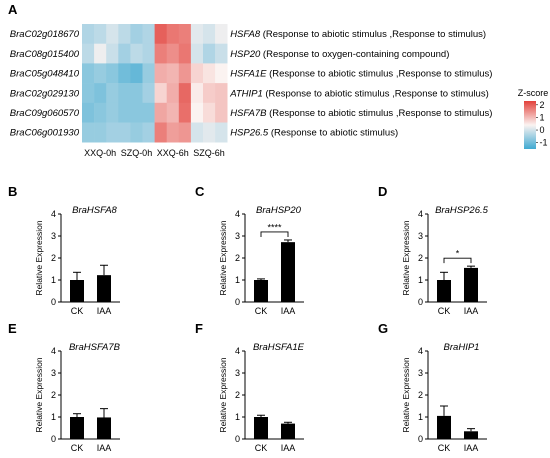 The image size is (550, 458). Describe the element at coordinates (542, 117) in the screenshot. I see `legend-tick-label: 1` at that location.